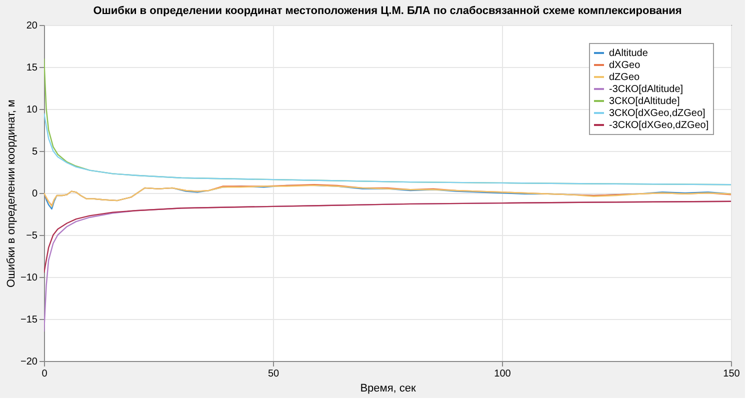 This screenshot has height=401, width=748. Describe the element at coordinates (274, 374) in the screenshot. I see `x-tick-label: 50` at that location.